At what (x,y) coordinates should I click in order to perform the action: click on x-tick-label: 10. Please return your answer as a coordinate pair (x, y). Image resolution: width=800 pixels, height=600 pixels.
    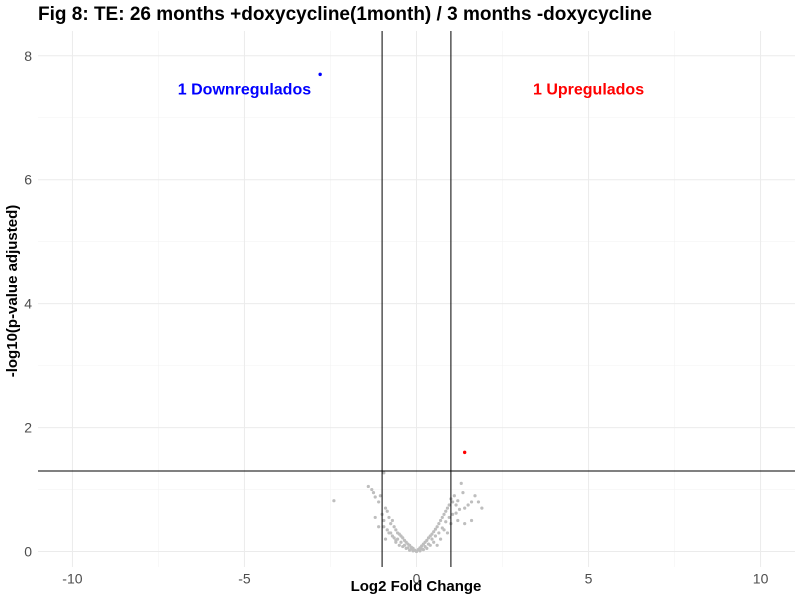
    Looking at the image, I should click on (761, 578).